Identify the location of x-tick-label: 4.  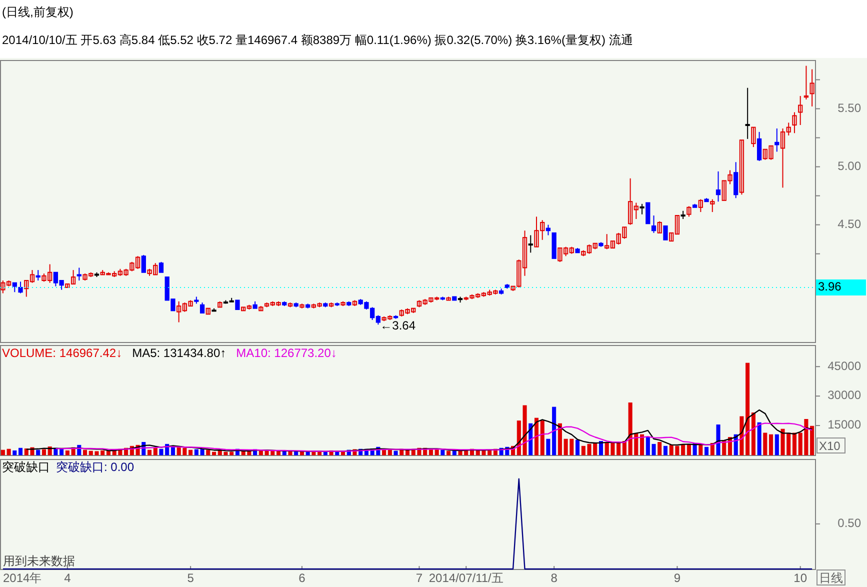
(68, 578).